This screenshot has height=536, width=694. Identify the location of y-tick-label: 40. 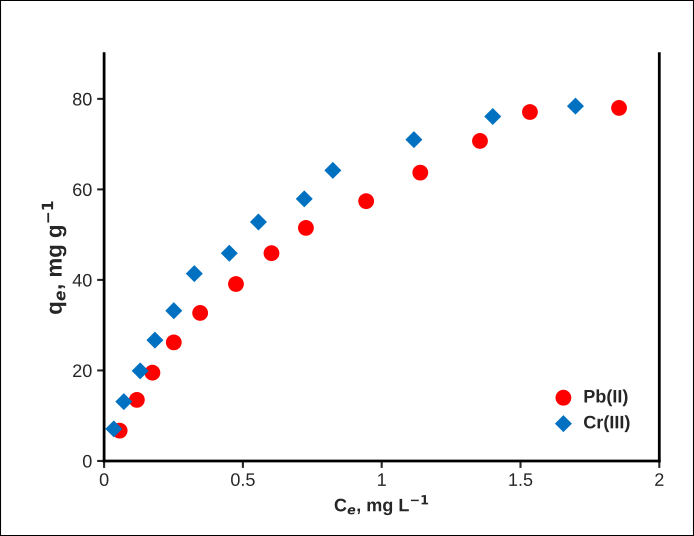
(82, 280).